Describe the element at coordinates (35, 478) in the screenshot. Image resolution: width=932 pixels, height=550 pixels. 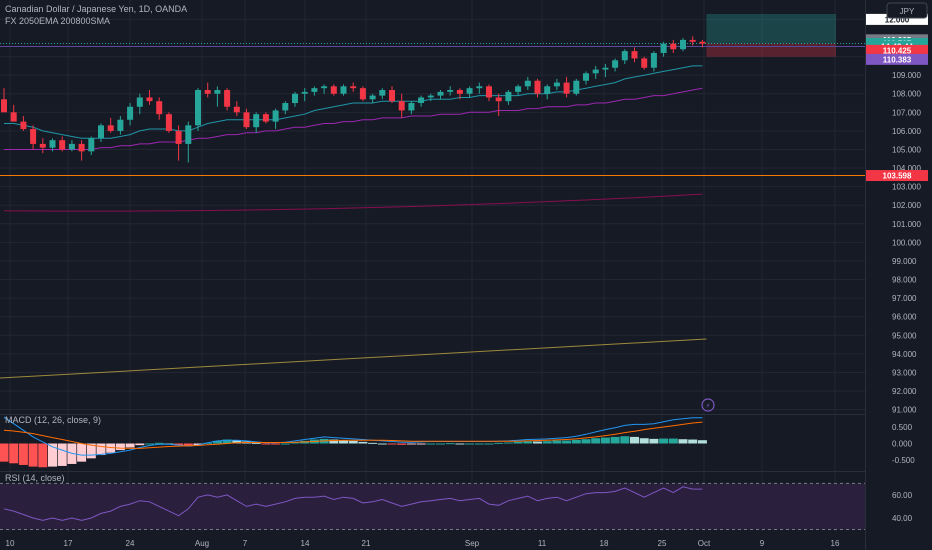
I see `rsi-label: RSI (14, close)` at that location.